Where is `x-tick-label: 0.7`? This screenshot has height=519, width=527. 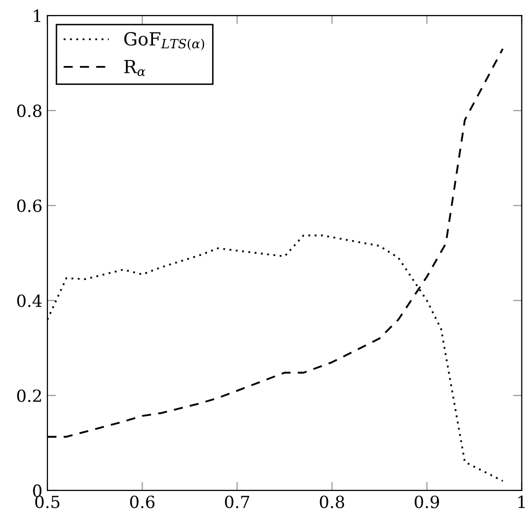
x-tick-label: 0.7 is located at coordinates (237, 502).